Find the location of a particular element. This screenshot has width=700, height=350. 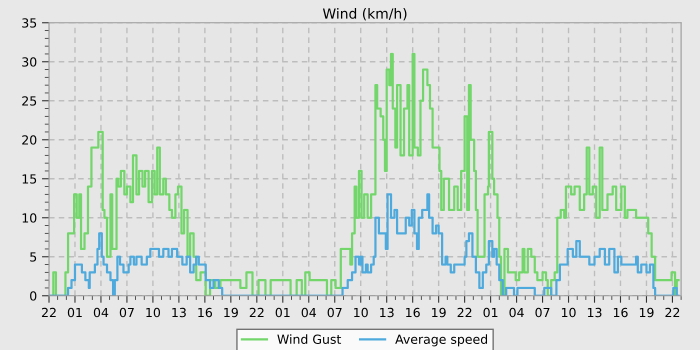

y-tick-label: 35 is located at coordinates (29, 23).